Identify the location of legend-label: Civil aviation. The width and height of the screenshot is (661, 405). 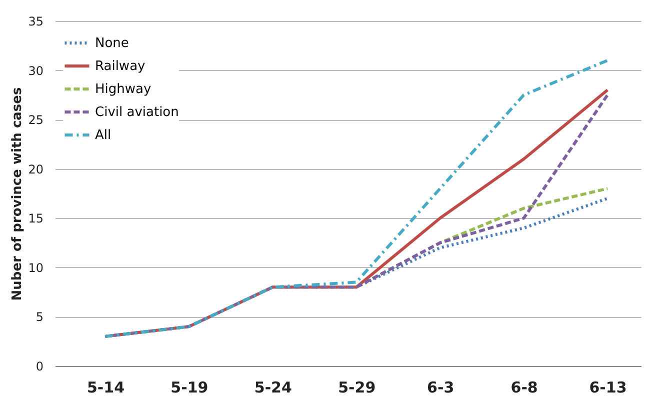
(137, 112).